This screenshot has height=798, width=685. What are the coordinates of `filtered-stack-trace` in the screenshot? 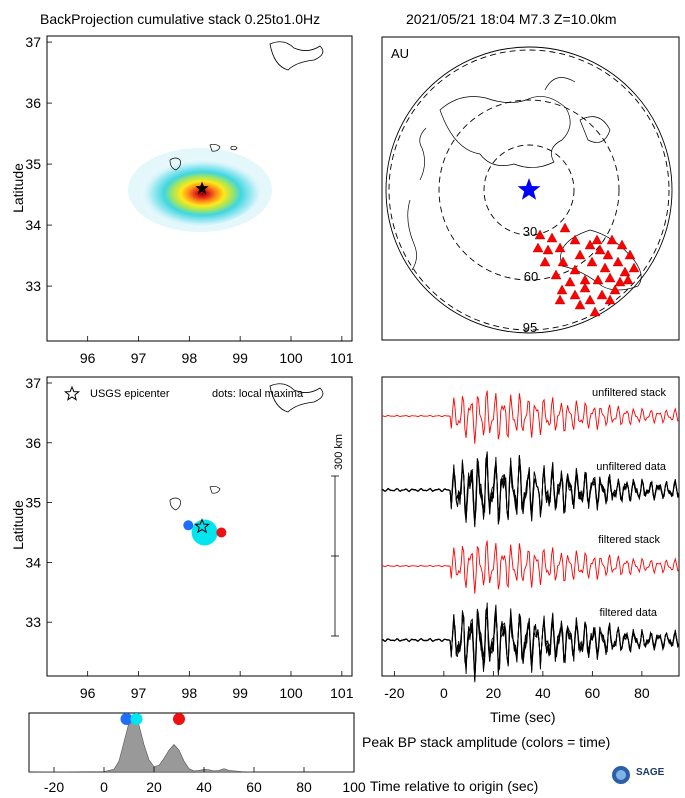 It's located at (530, 567).